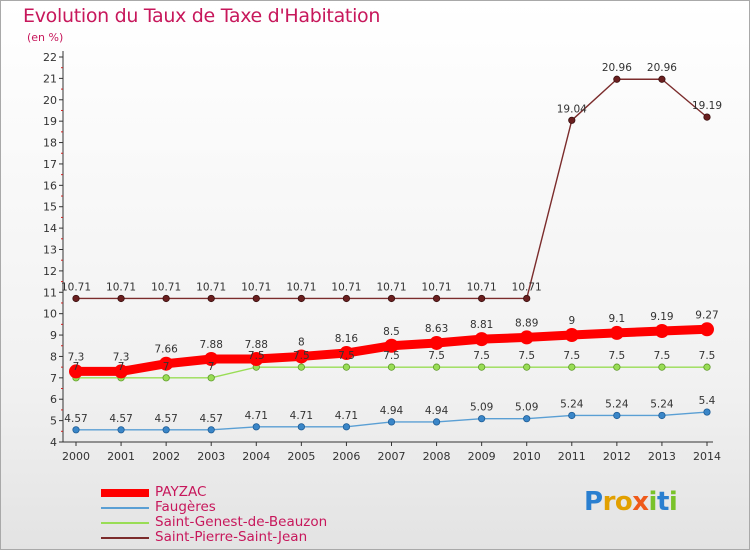 This screenshot has width=750, height=550. Describe the element at coordinates (301, 342) in the screenshot. I see `data-label: 8` at that location.